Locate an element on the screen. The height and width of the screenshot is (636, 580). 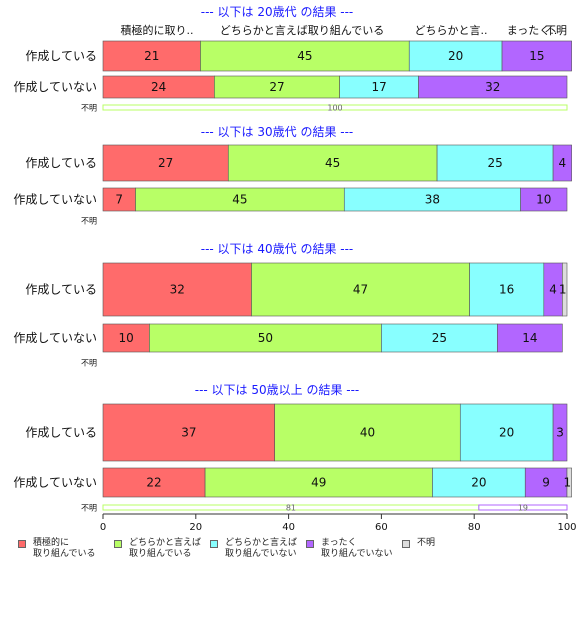
x-tick-label: 80 is located at coordinates (474, 527).